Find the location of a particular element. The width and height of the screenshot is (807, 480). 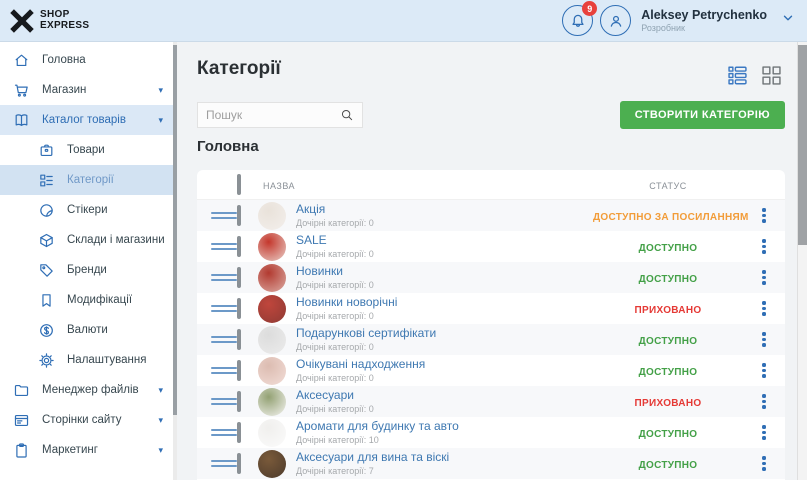

sidebar-item-label: Головна is located at coordinates (64, 60).